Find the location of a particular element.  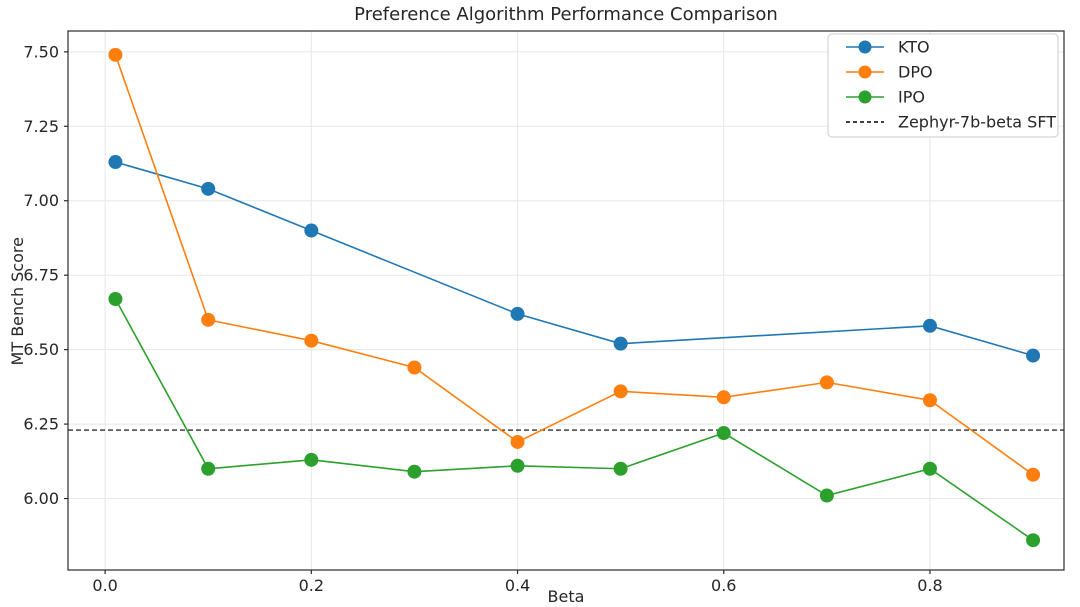

legend-box is located at coordinates (943, 85).